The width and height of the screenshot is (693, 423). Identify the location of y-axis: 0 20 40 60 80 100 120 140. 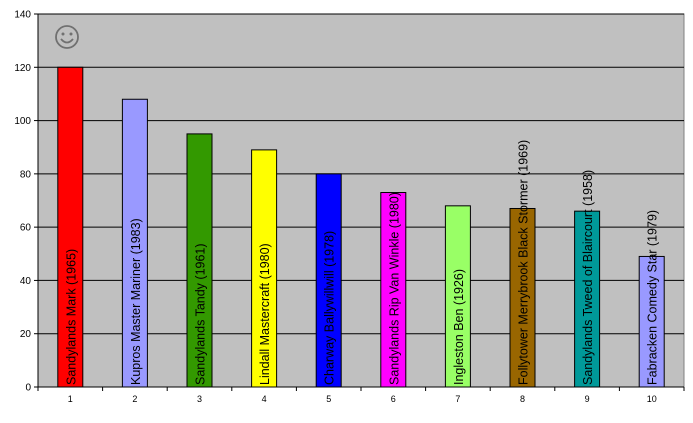
(26, 202).